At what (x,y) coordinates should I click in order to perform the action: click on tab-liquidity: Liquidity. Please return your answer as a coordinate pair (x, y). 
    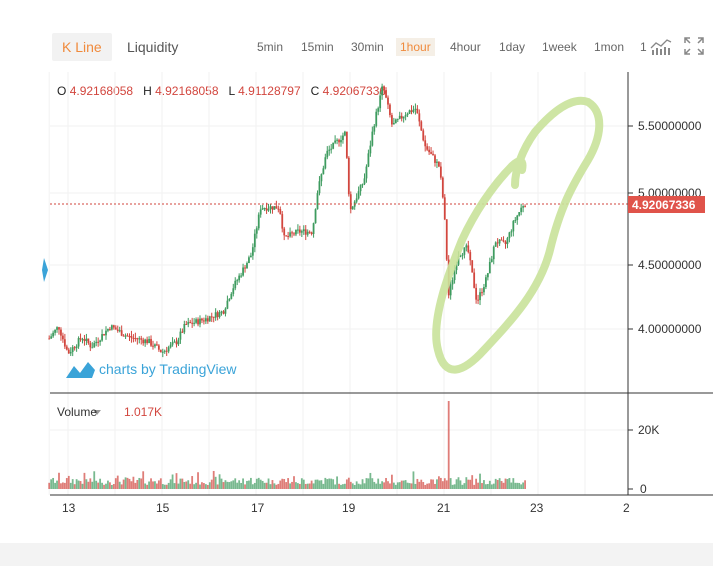
    Looking at the image, I should click on (153, 47).